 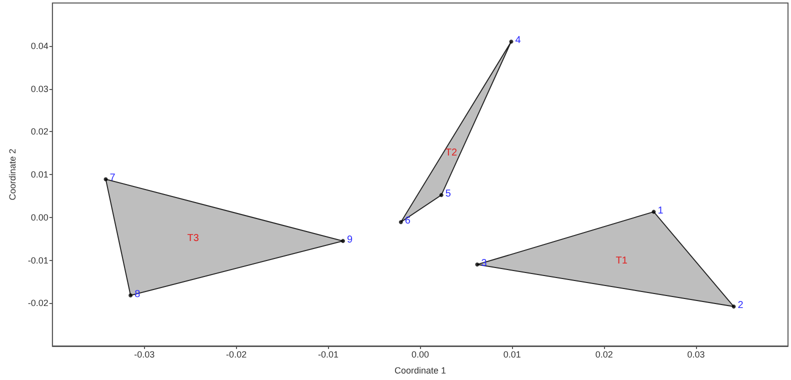 What do you see at coordinates (39, 175) in the screenshot?
I see `y-tick-label: 0.01` at bounding box center [39, 175].